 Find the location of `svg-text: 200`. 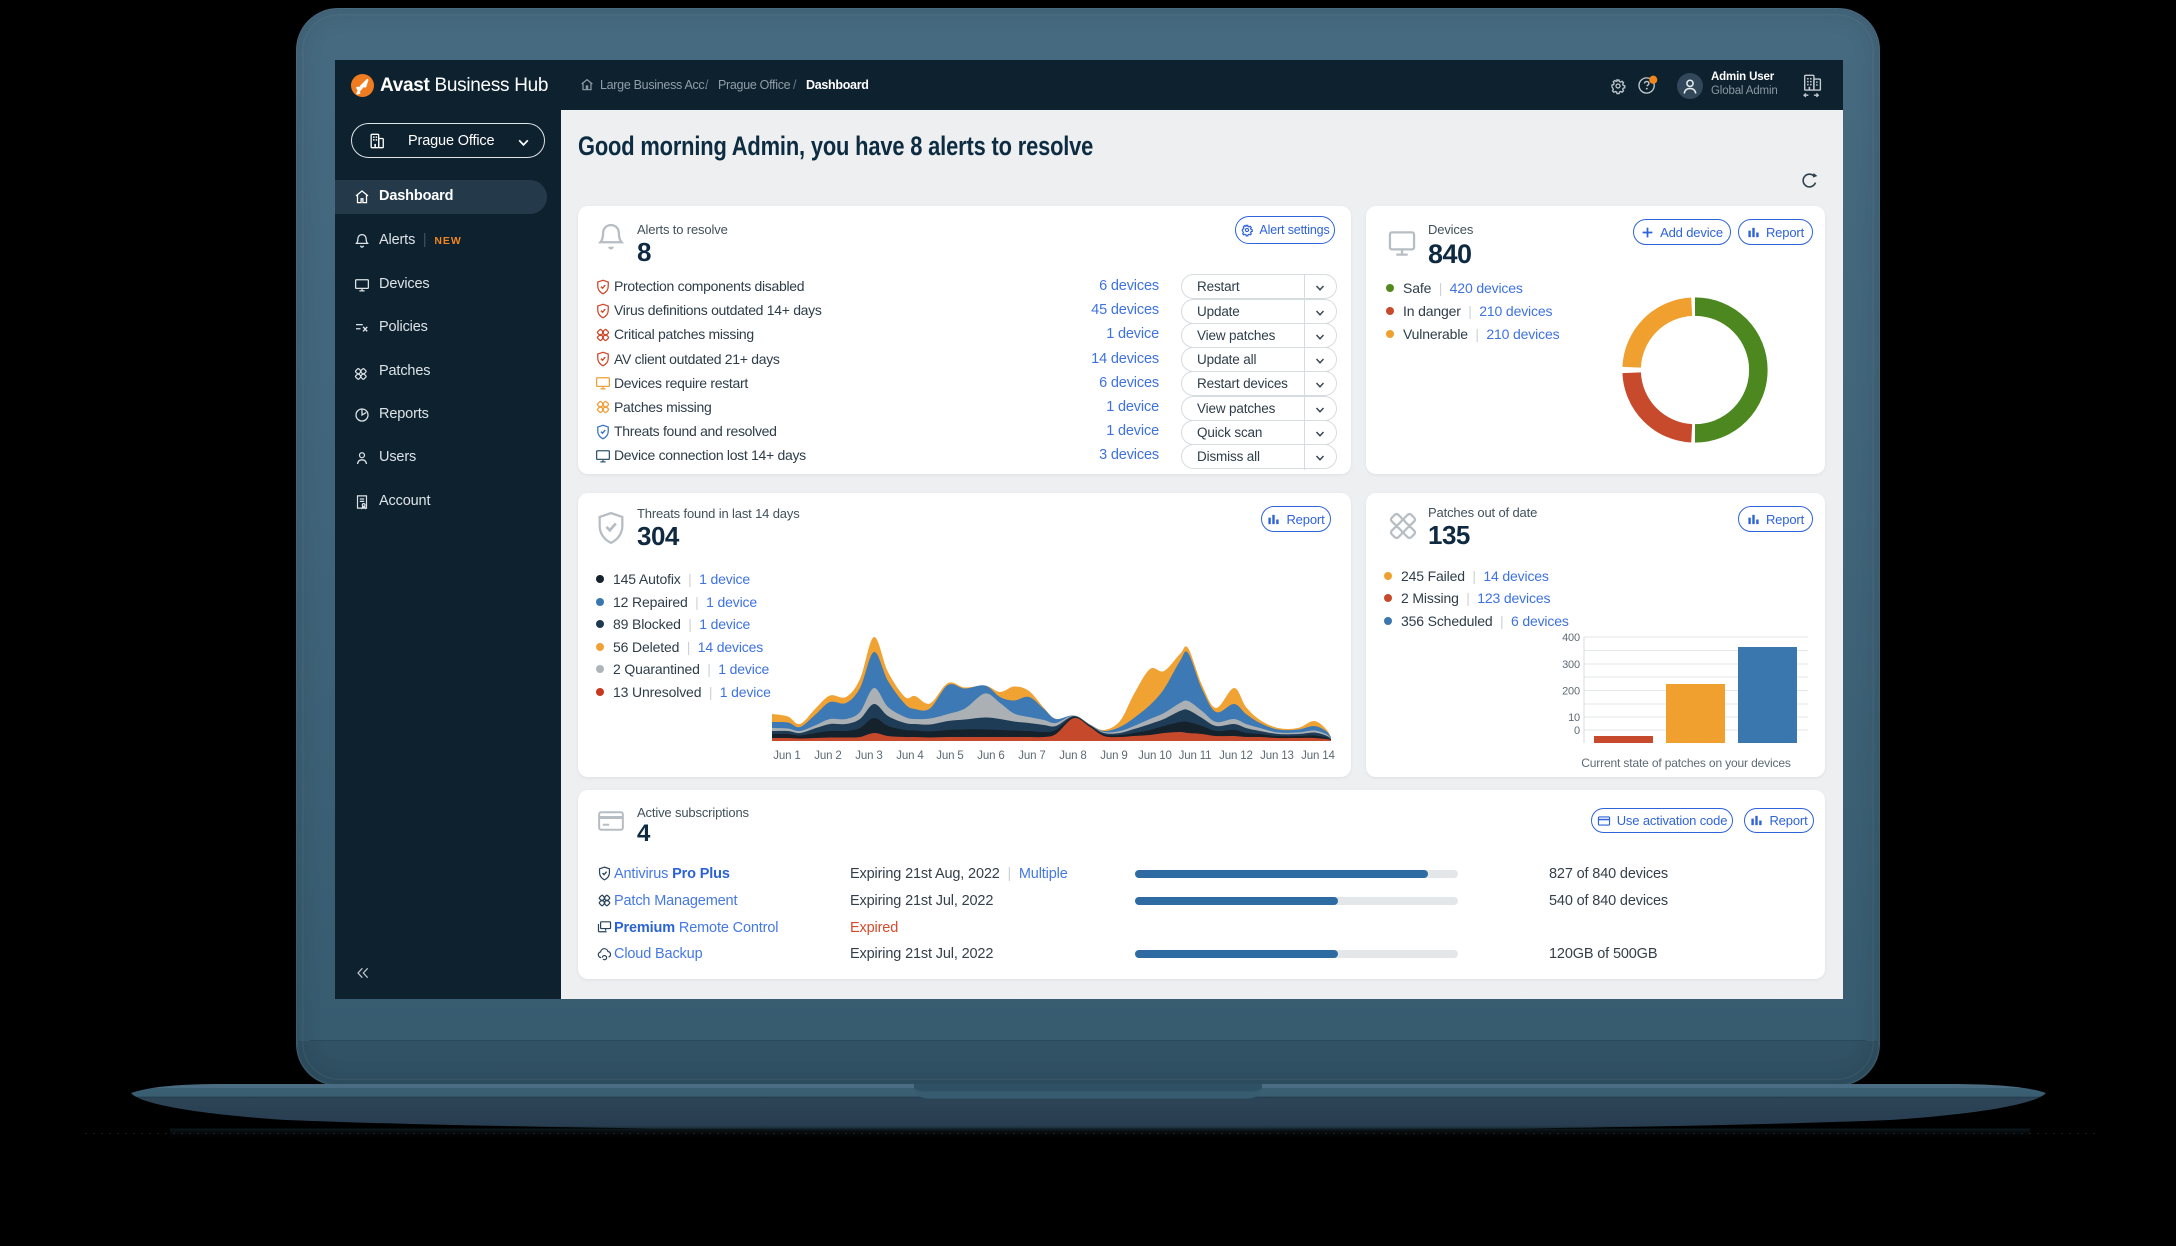

svg-text: 200 is located at coordinates (1571, 692).